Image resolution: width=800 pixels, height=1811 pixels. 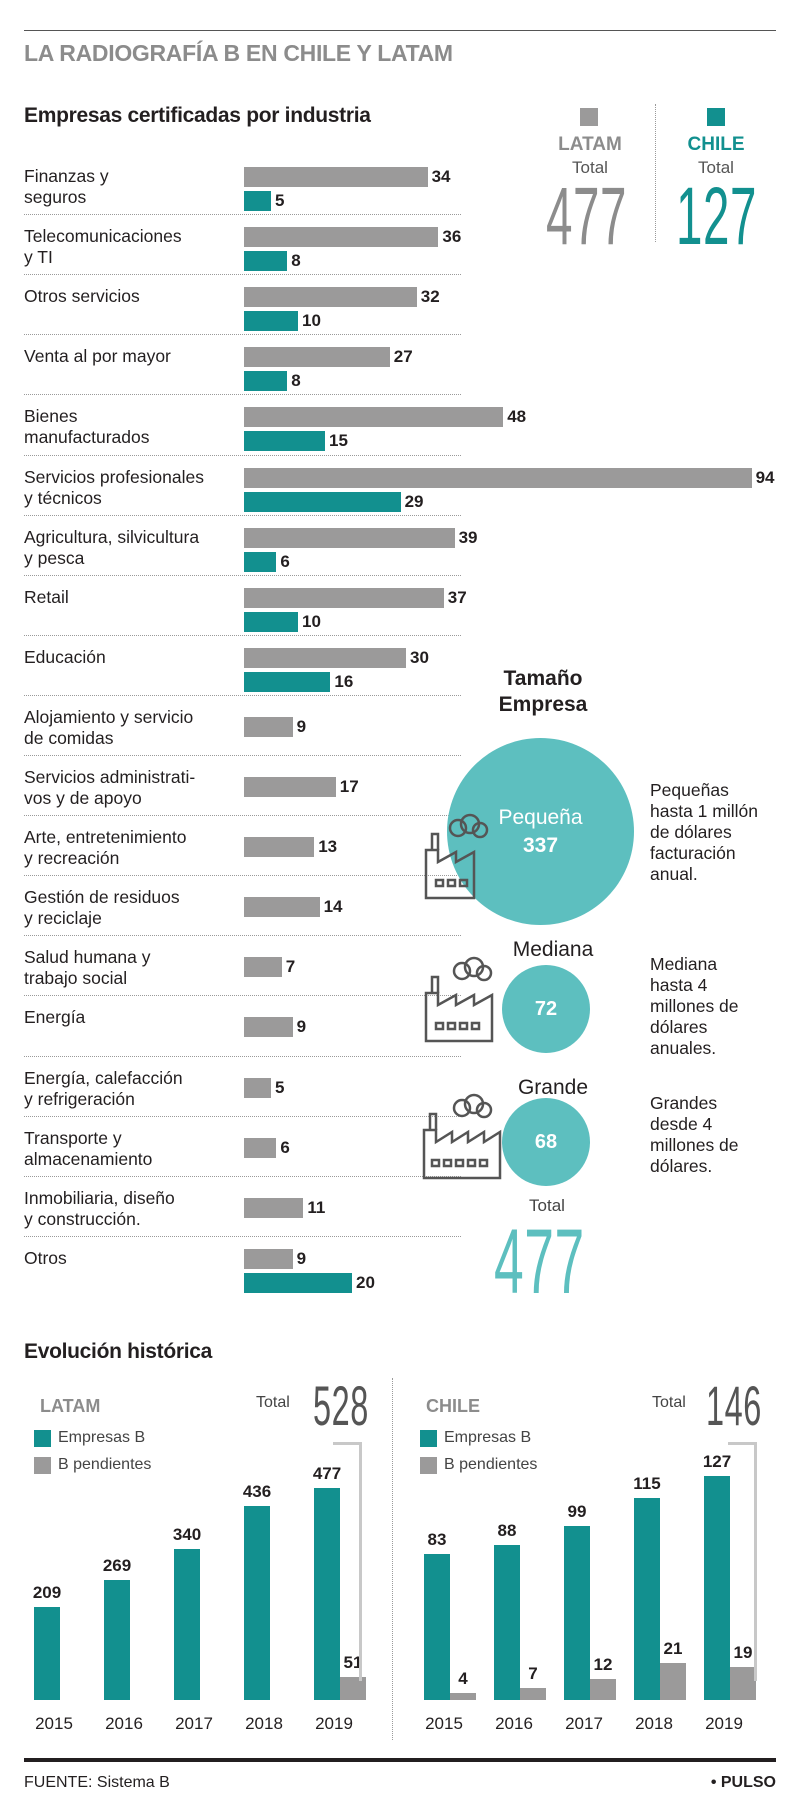 What do you see at coordinates (38, 257) in the screenshot?
I see `industry-label-line: y TI` at bounding box center [38, 257].